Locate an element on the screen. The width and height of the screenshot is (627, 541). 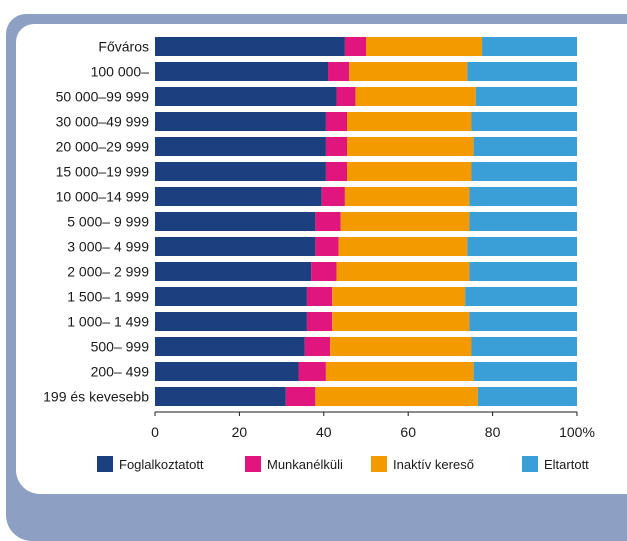
x-tick-label: 80 is located at coordinates (493, 432).